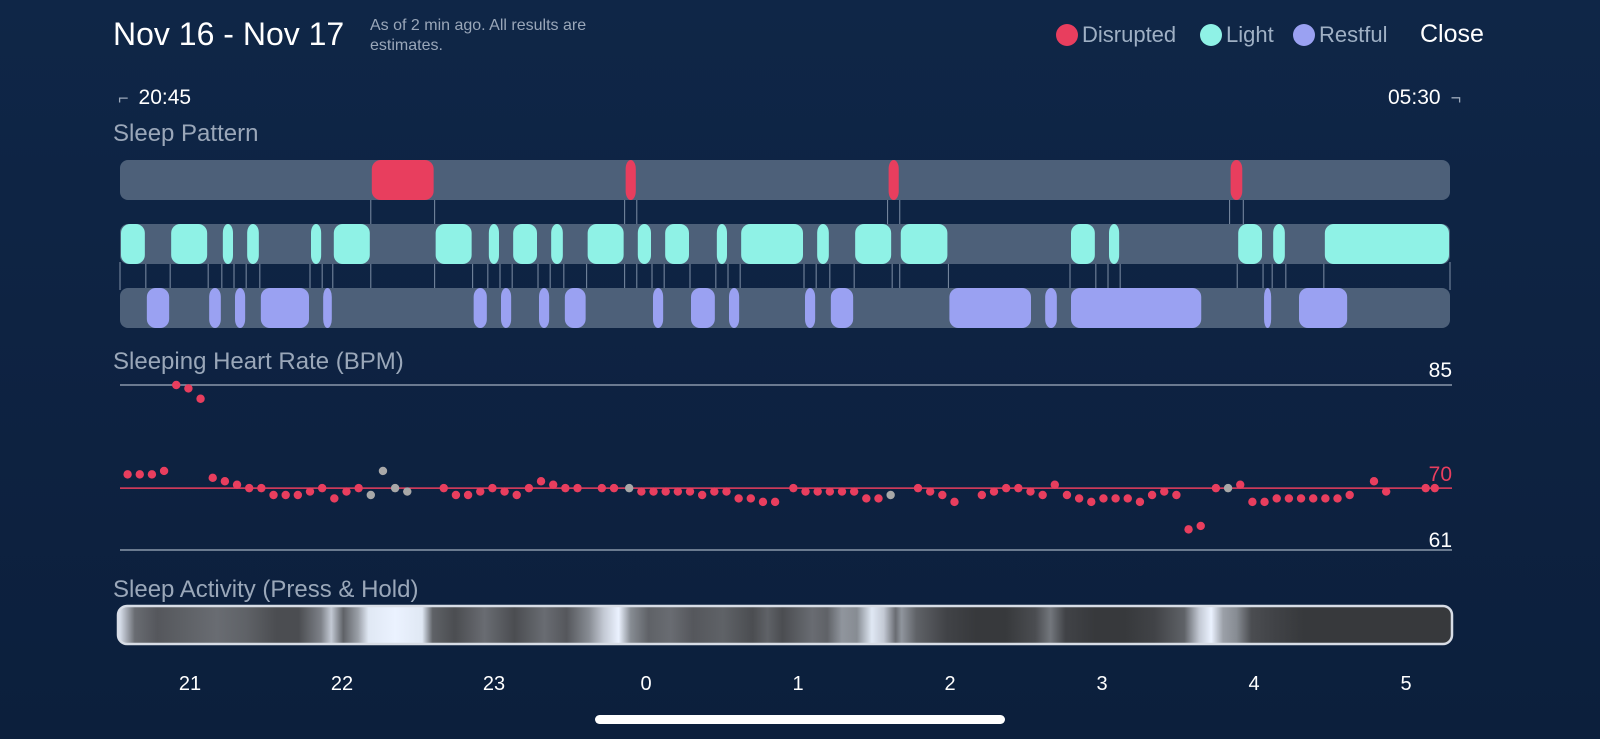 The image size is (1600, 739). Describe the element at coordinates (342, 684) in the screenshot. I see `hour-tick-label: 22` at that location.